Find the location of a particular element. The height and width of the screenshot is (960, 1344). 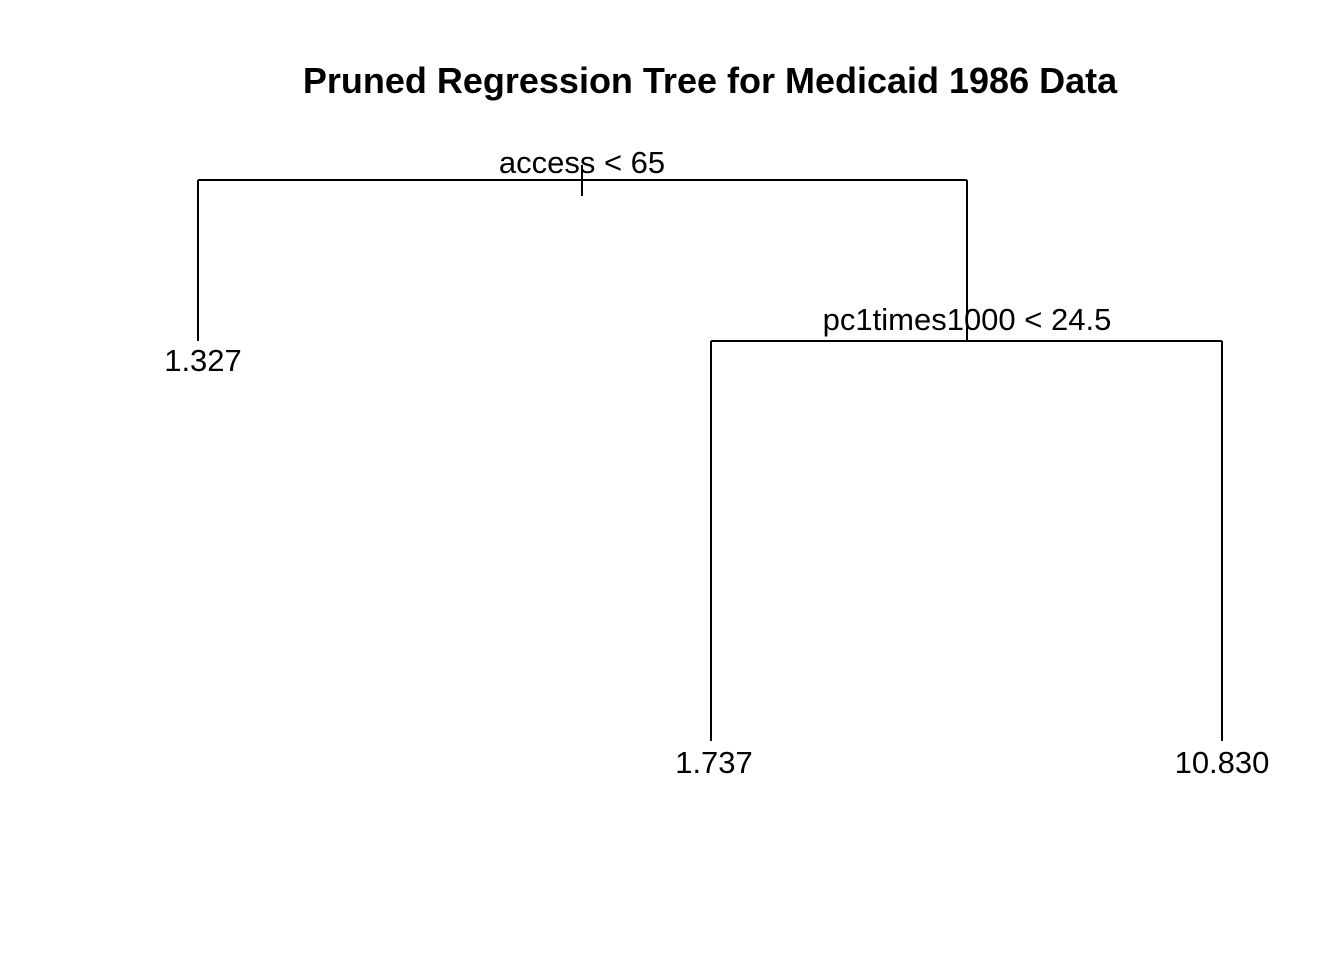

root-split-label: access < 65 is located at coordinates (582, 162).